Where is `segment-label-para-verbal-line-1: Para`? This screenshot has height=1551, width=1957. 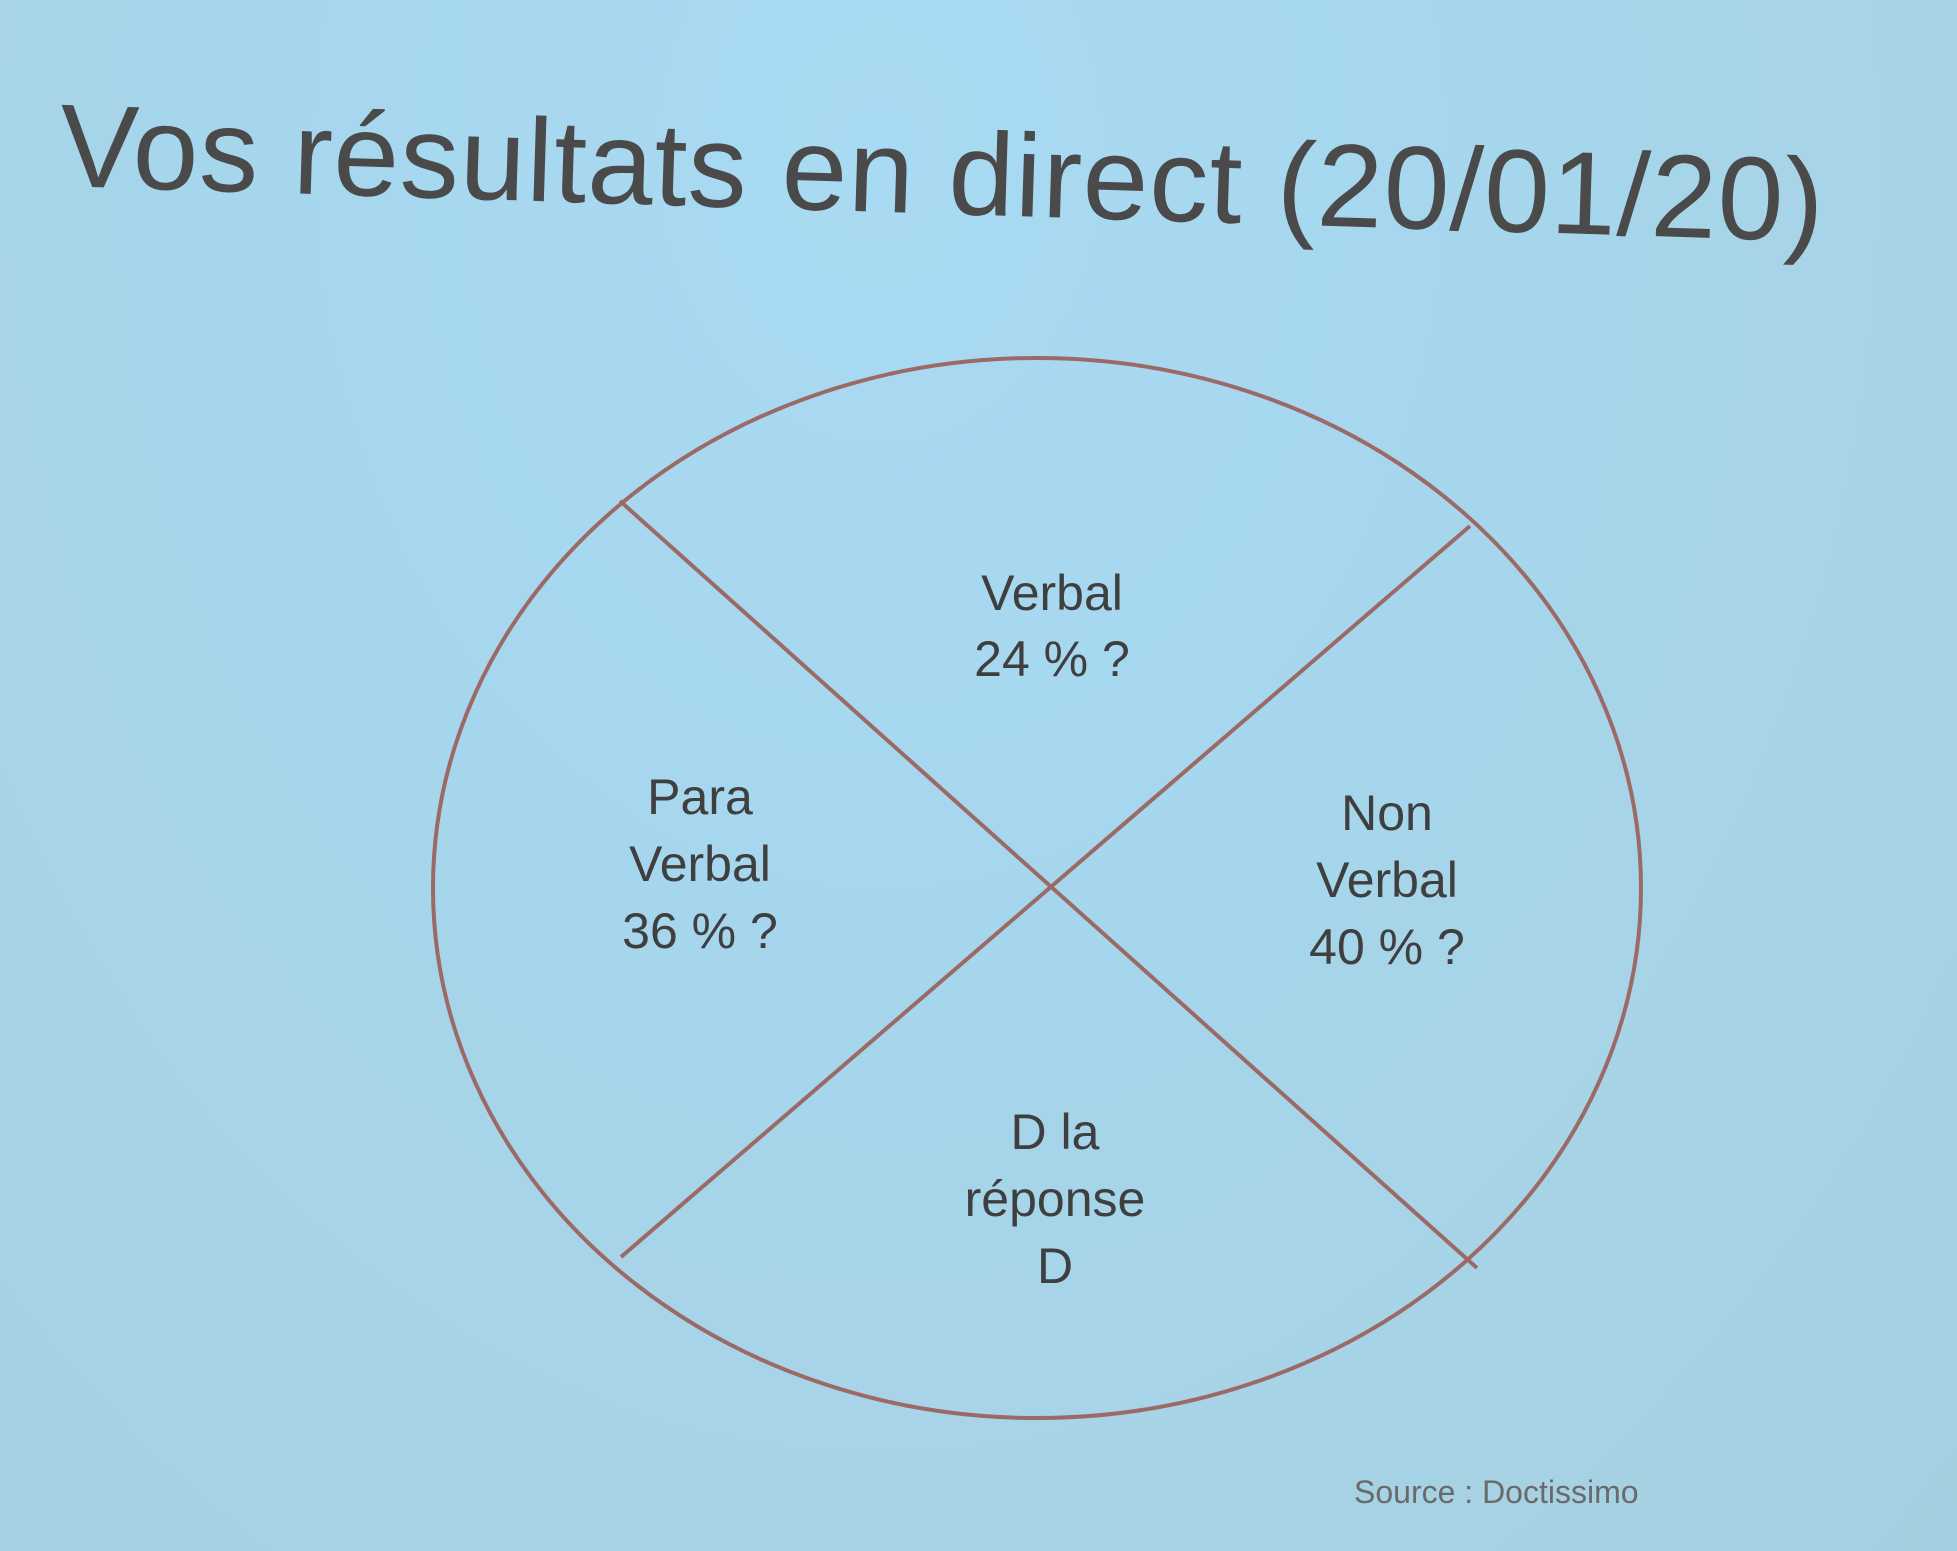 segment-label-para-verbal-line-1: Para is located at coordinates (700, 797).